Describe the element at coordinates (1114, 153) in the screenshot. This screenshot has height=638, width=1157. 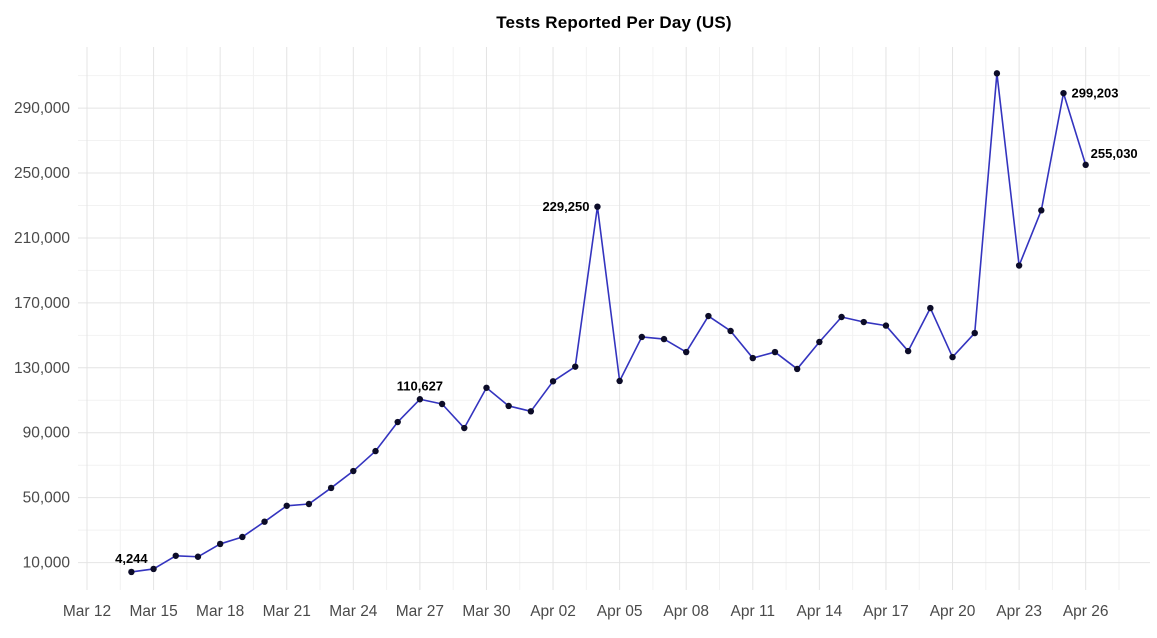
I see `data-point-value-label: 255,030` at that location.